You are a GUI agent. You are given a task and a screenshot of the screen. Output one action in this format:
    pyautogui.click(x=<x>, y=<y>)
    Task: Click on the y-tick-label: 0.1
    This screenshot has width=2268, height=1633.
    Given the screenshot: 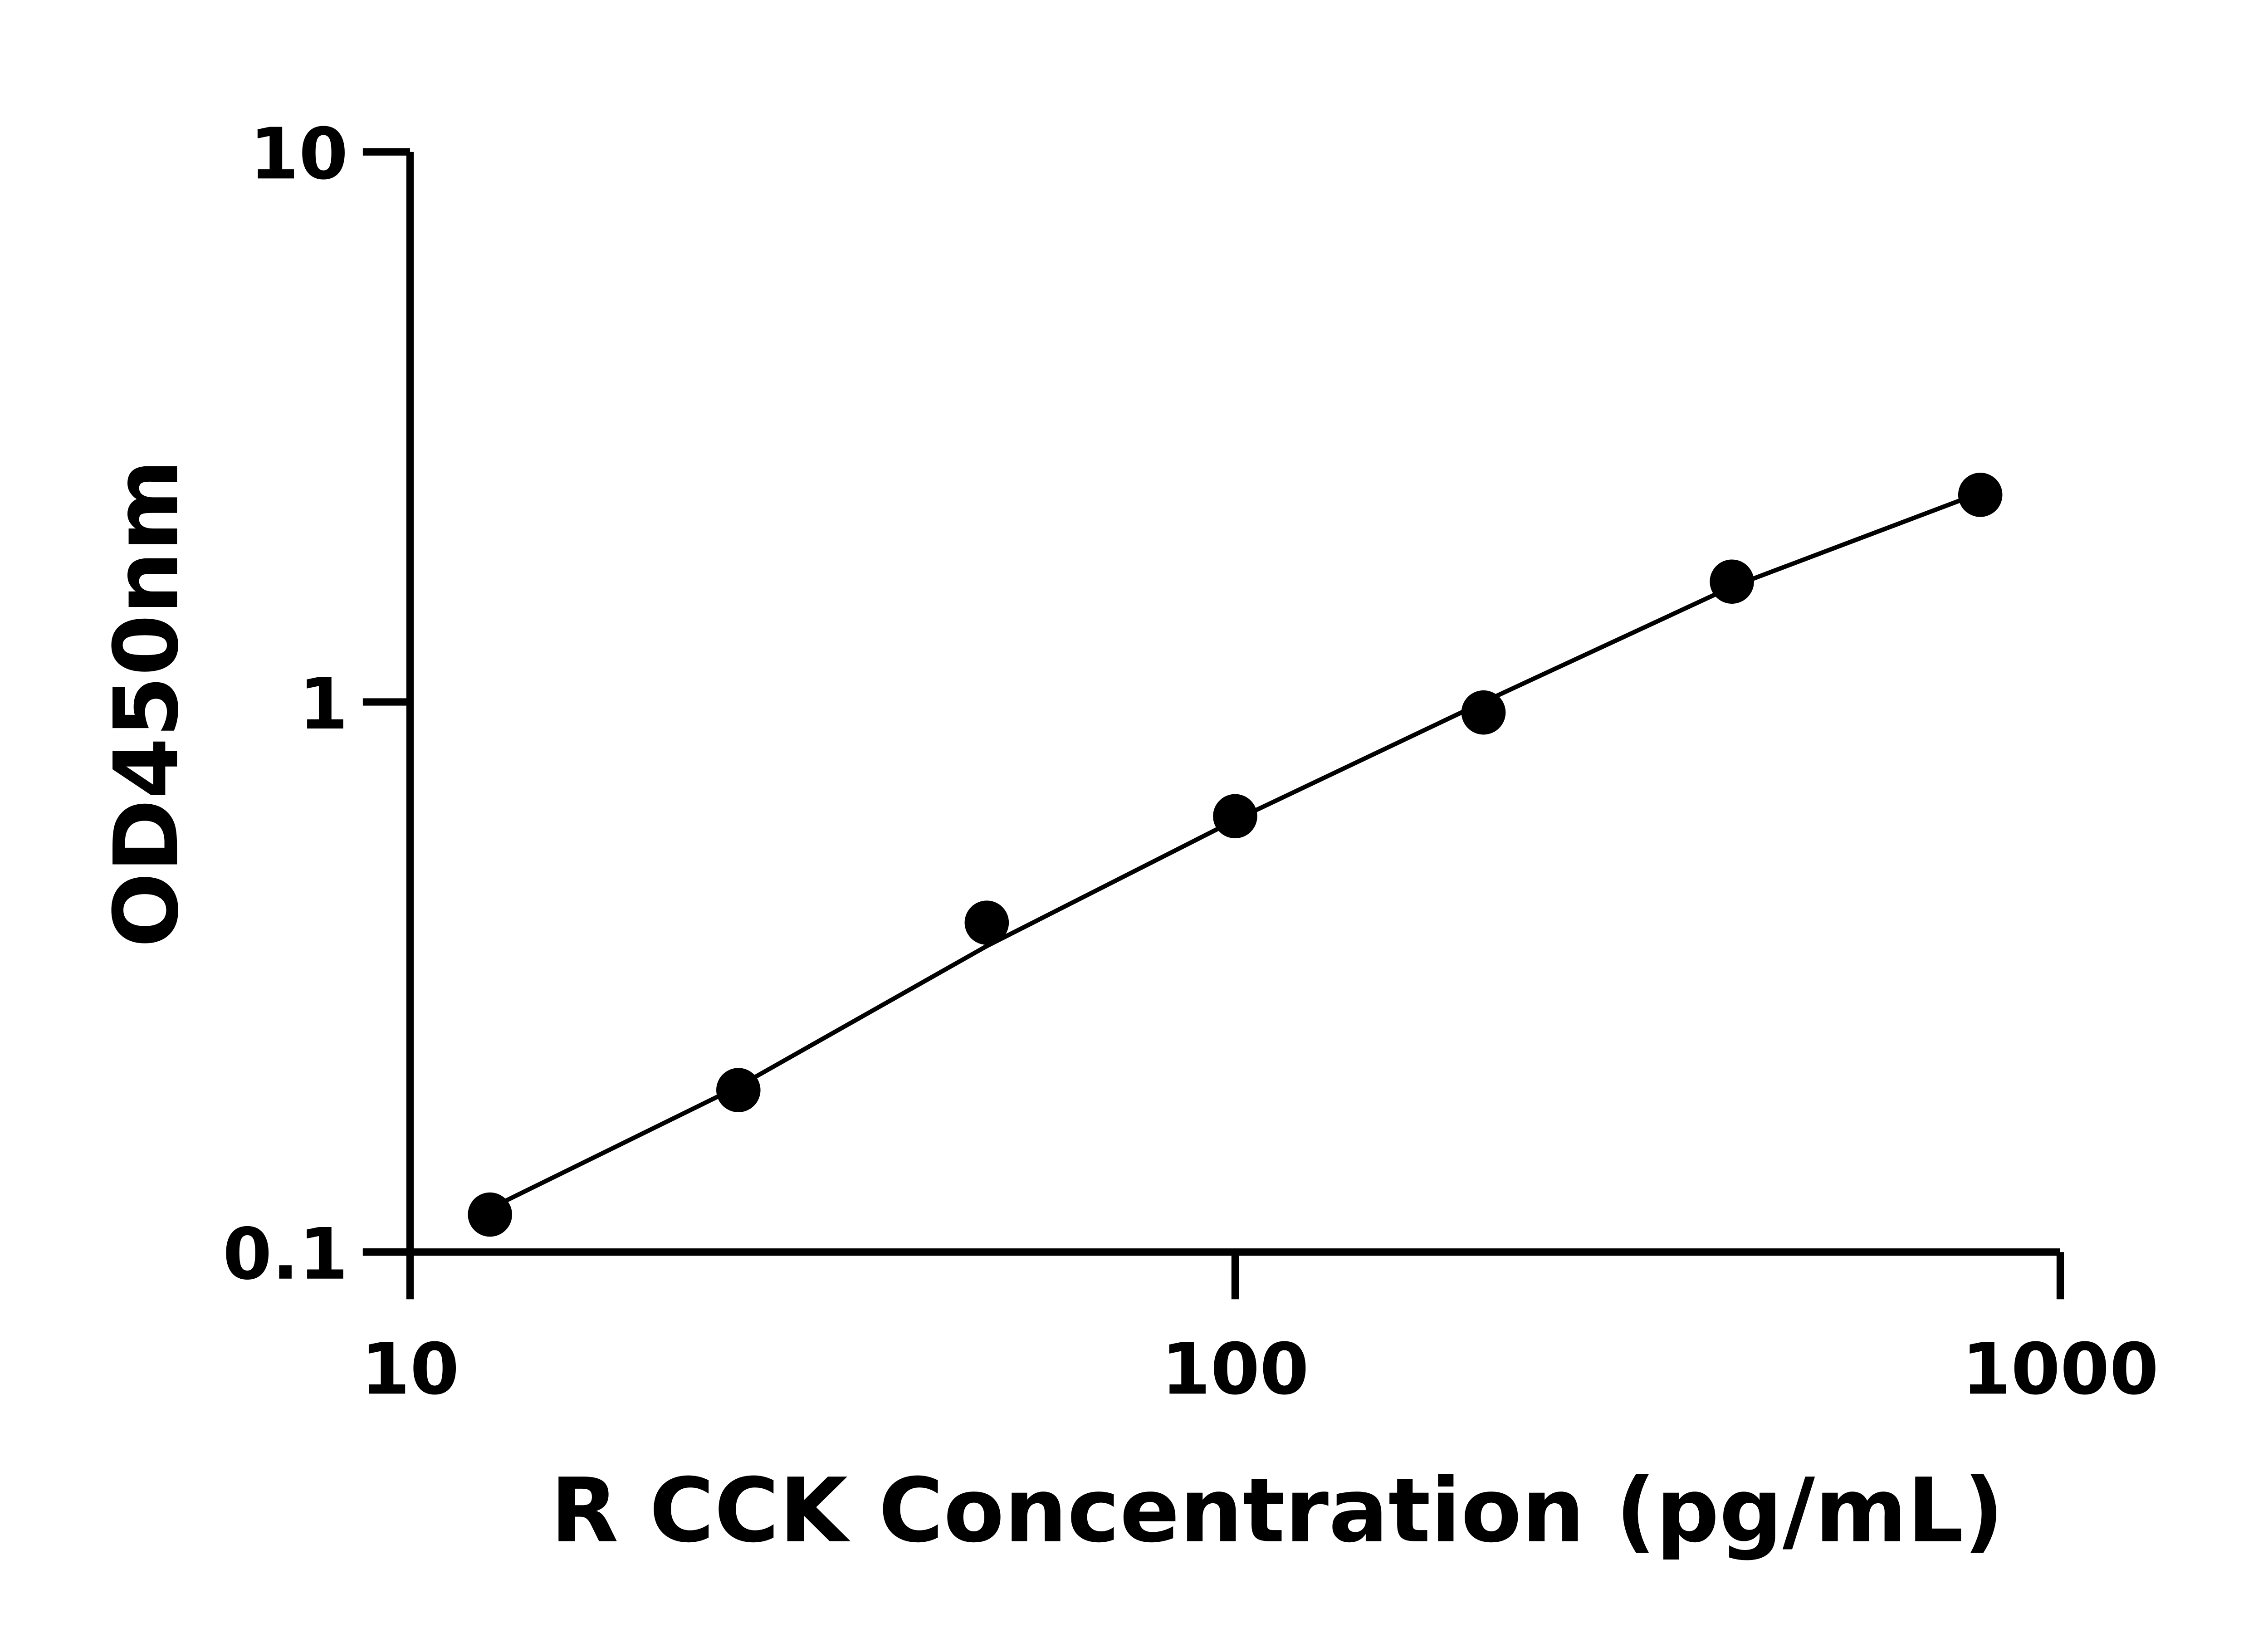 What is the action you would take?
    pyautogui.click(x=285, y=1254)
    